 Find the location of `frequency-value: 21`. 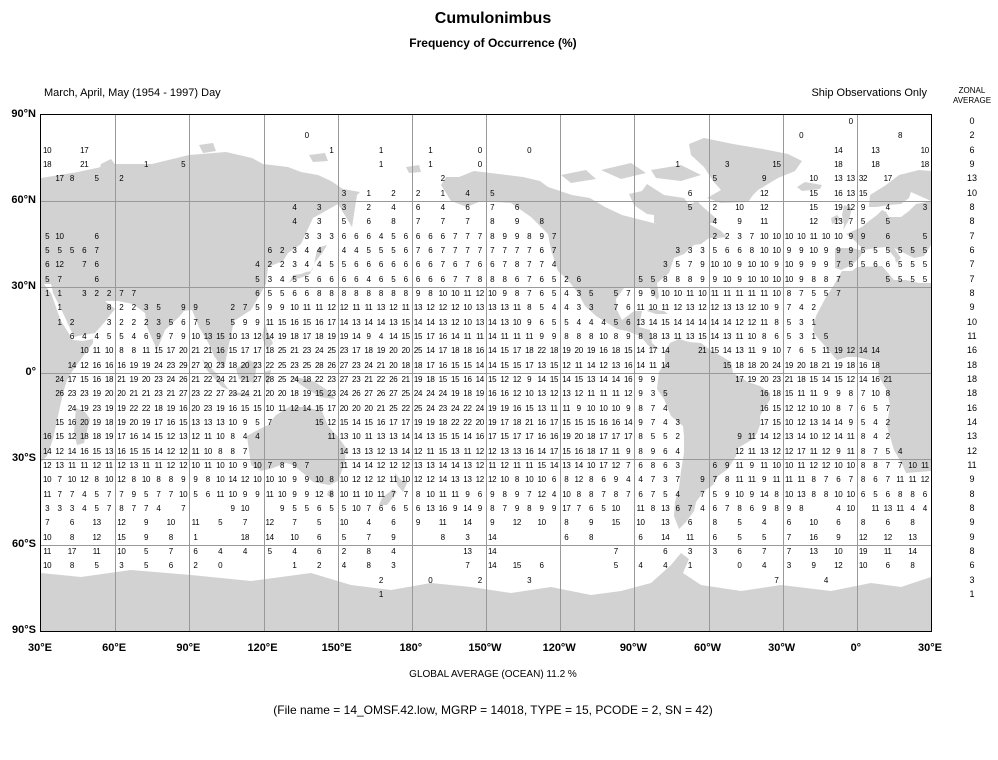

frequency-value: 21 is located at coordinates (381, 365).